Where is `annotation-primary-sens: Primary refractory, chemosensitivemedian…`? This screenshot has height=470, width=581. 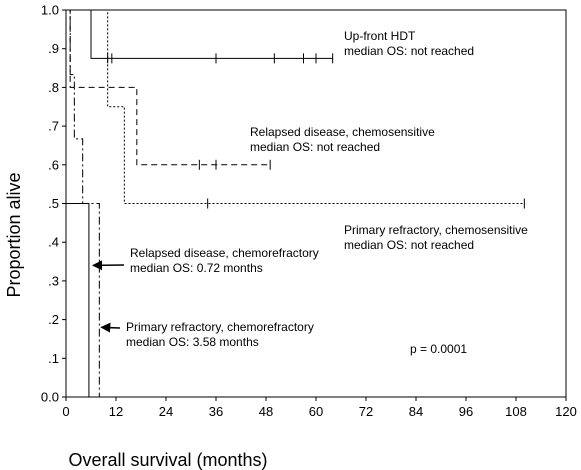
annotation-primary-sens: Primary refractory, chemosensitivemedian… is located at coordinates (436, 237).